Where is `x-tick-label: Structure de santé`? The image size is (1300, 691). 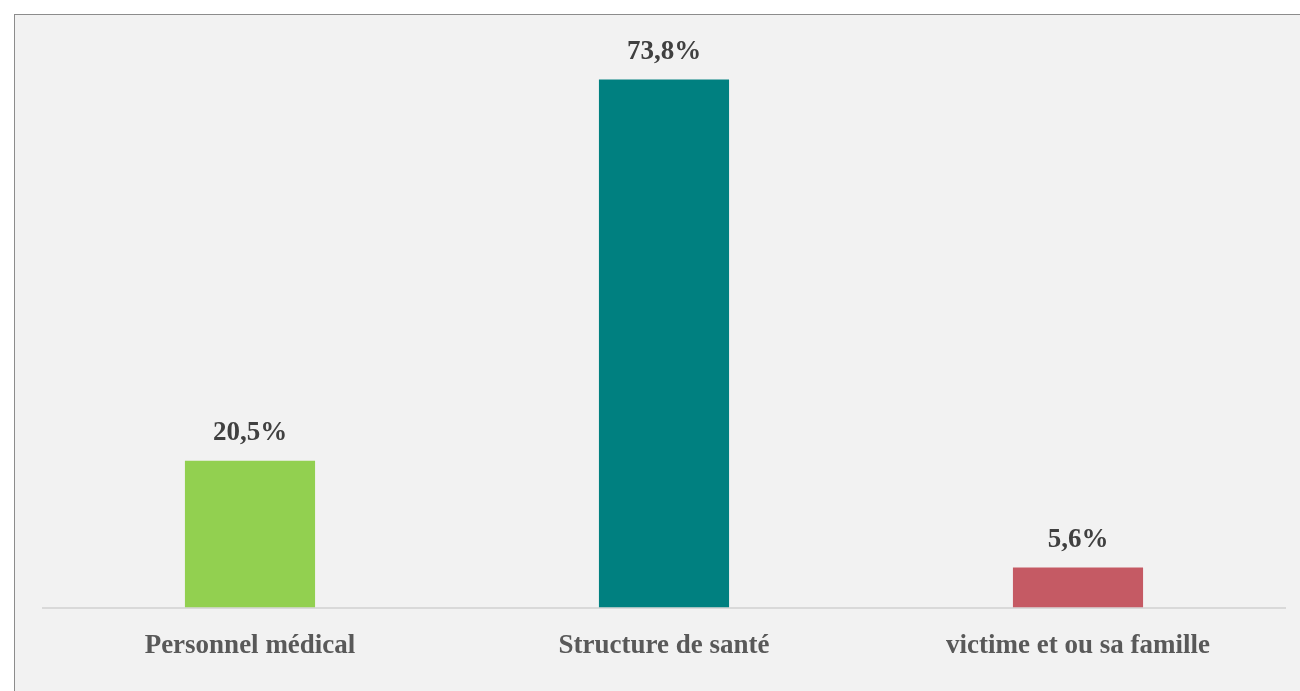
x-tick-label: Structure de santé is located at coordinates (664, 643).